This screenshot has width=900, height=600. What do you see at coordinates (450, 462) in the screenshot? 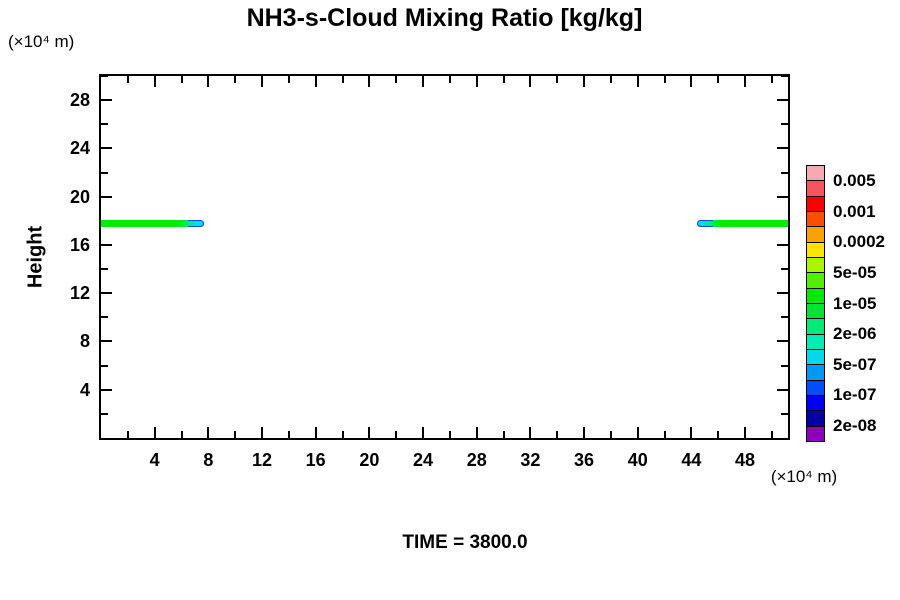
I see `x-tick-labels: 4 8 12 16 20 24 28 32 36 40 44 48` at bounding box center [450, 462].